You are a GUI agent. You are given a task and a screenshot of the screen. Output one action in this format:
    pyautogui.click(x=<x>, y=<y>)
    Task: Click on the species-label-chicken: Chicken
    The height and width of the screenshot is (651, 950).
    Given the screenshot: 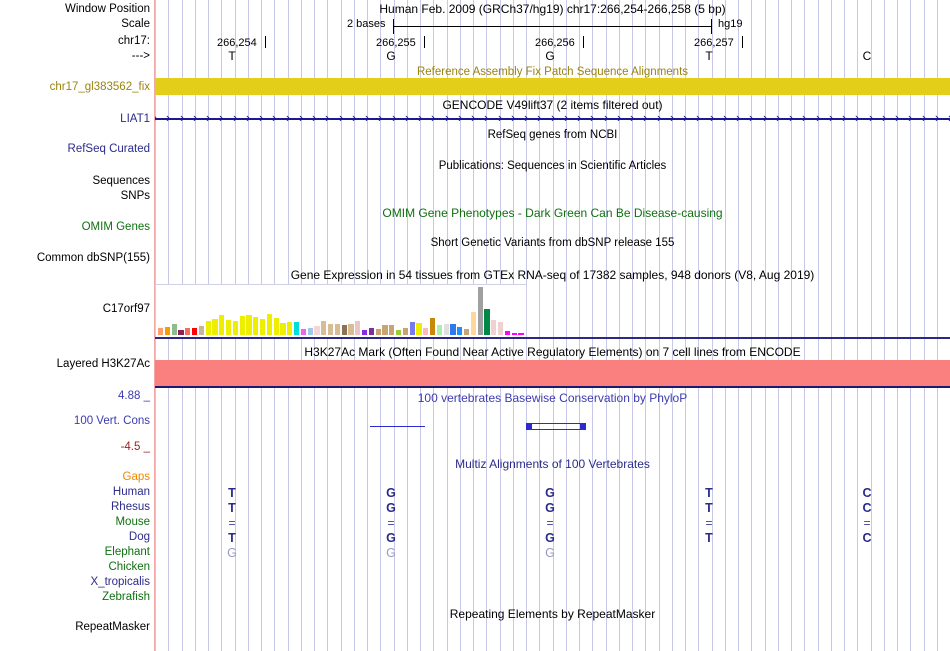 What is the action you would take?
    pyautogui.click(x=129, y=567)
    